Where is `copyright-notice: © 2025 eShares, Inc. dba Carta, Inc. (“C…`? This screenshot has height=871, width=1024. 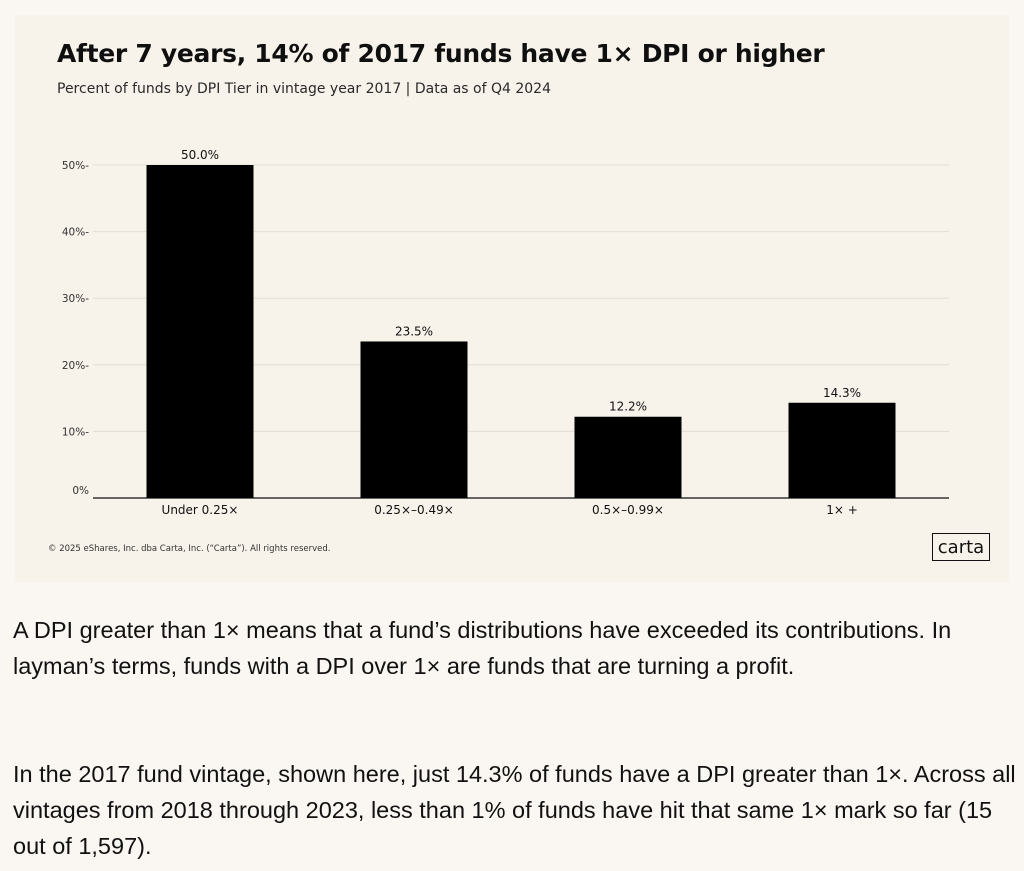
copyright-notice: © 2025 eShares, Inc. dba Carta, Inc. (“C… is located at coordinates (189, 549).